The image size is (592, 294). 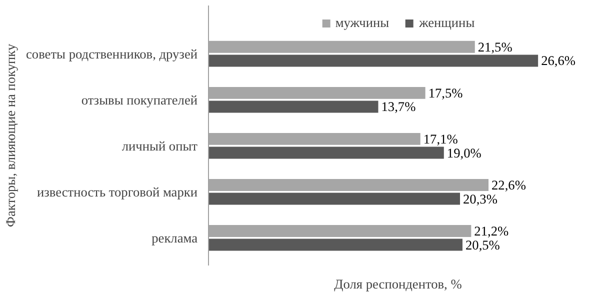 I want to click on data-label: 26,6%, so click(x=558, y=60).